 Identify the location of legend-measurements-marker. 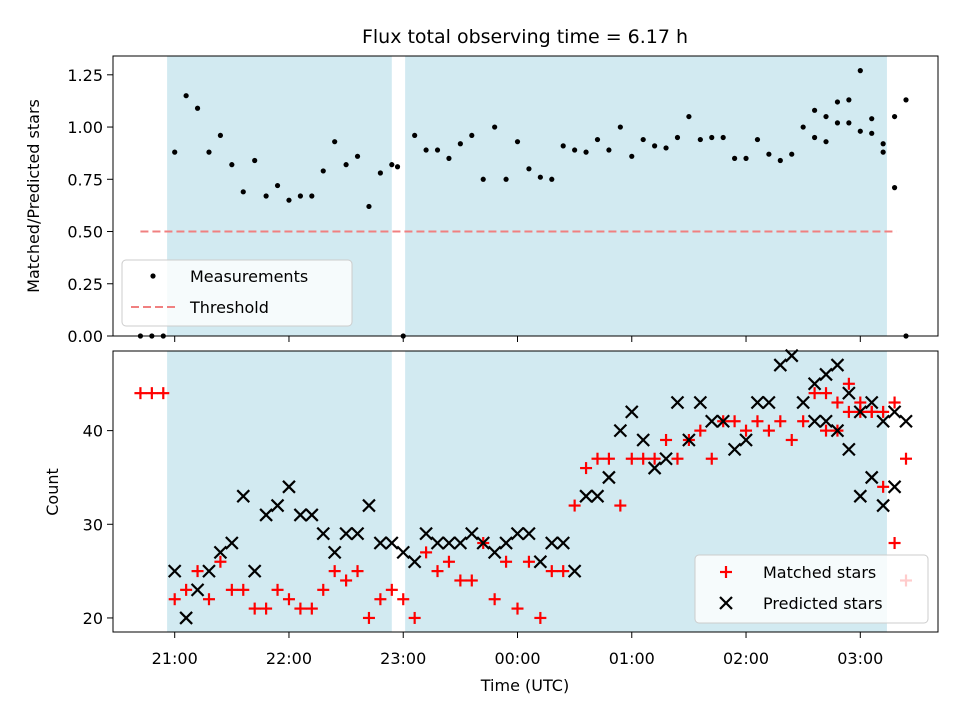
(153, 276).